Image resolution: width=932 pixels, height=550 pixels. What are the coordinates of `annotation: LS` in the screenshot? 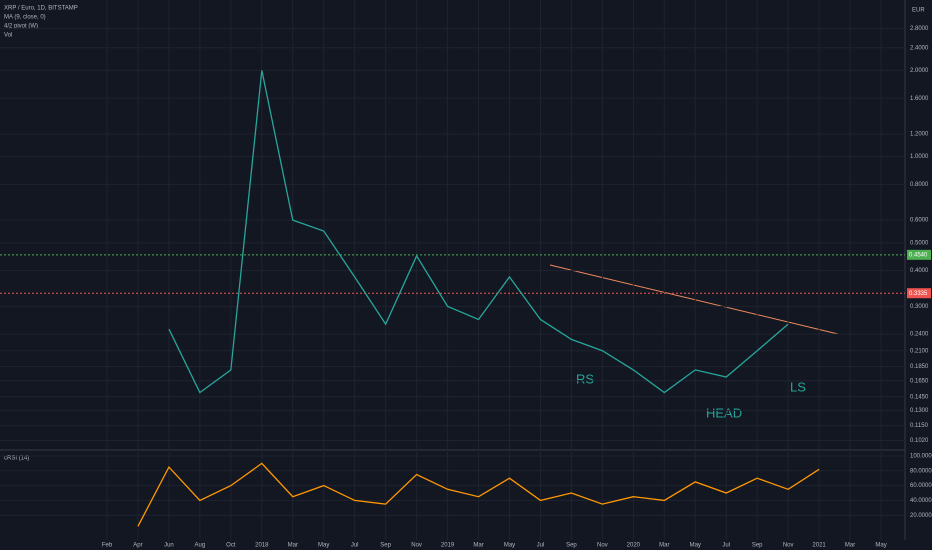 It's located at (798, 386).